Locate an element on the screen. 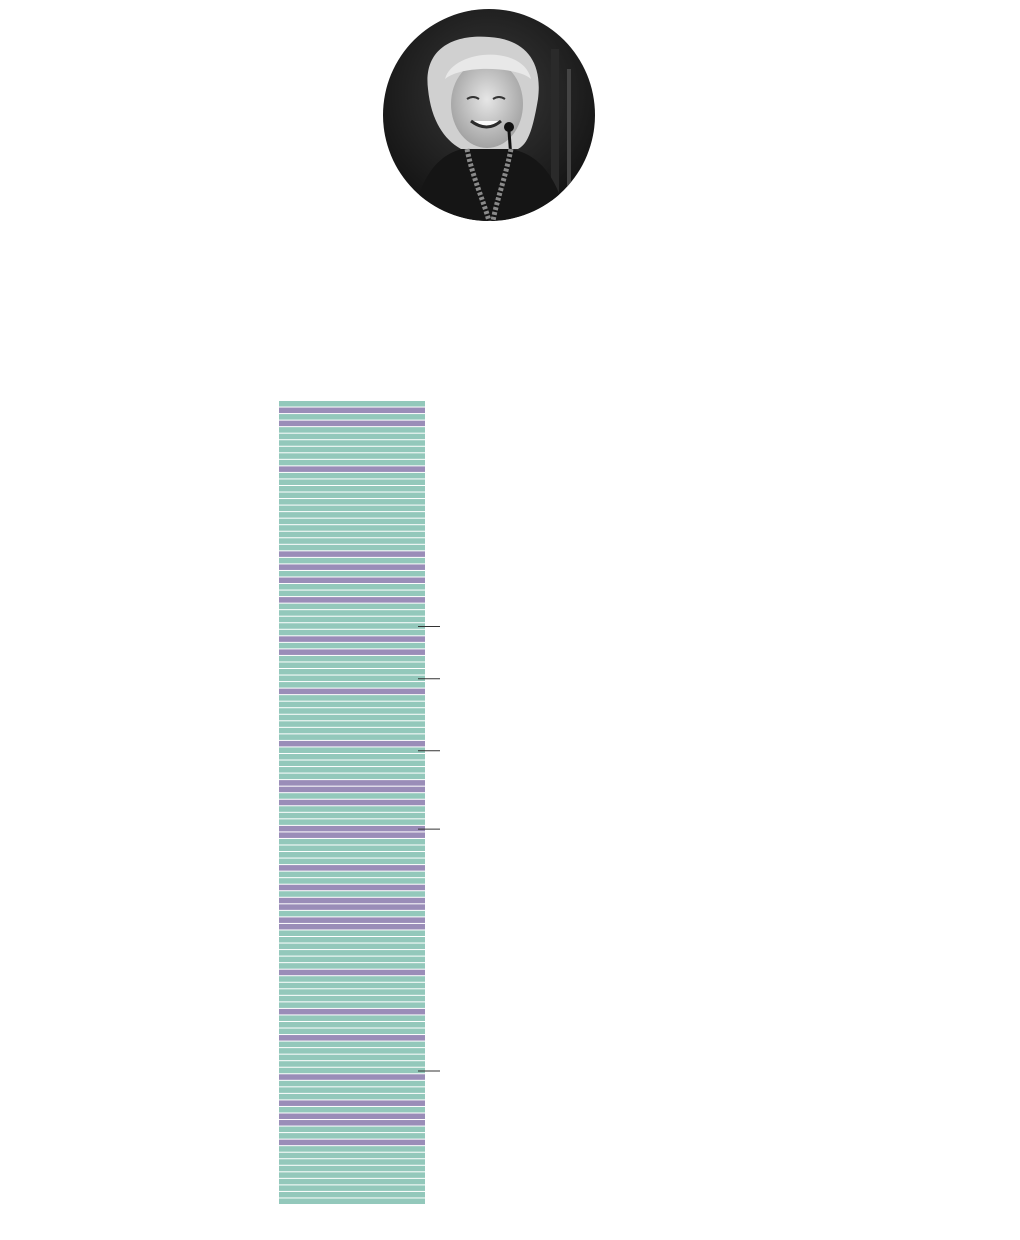  row-markers is located at coordinates (429, 849).